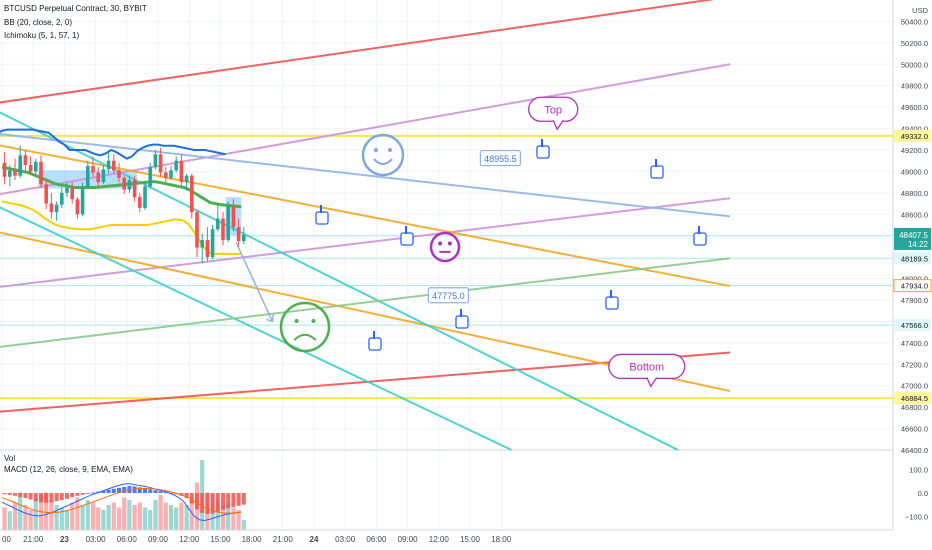  What do you see at coordinates (914, 258) in the screenshot?
I see `price-level-tag-label: 48189.5` at bounding box center [914, 258].